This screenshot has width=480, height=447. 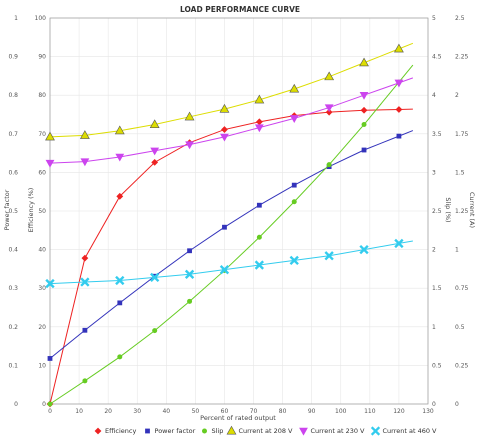 I want to click on current-tick-label: 1.5, so click(x=460, y=172).